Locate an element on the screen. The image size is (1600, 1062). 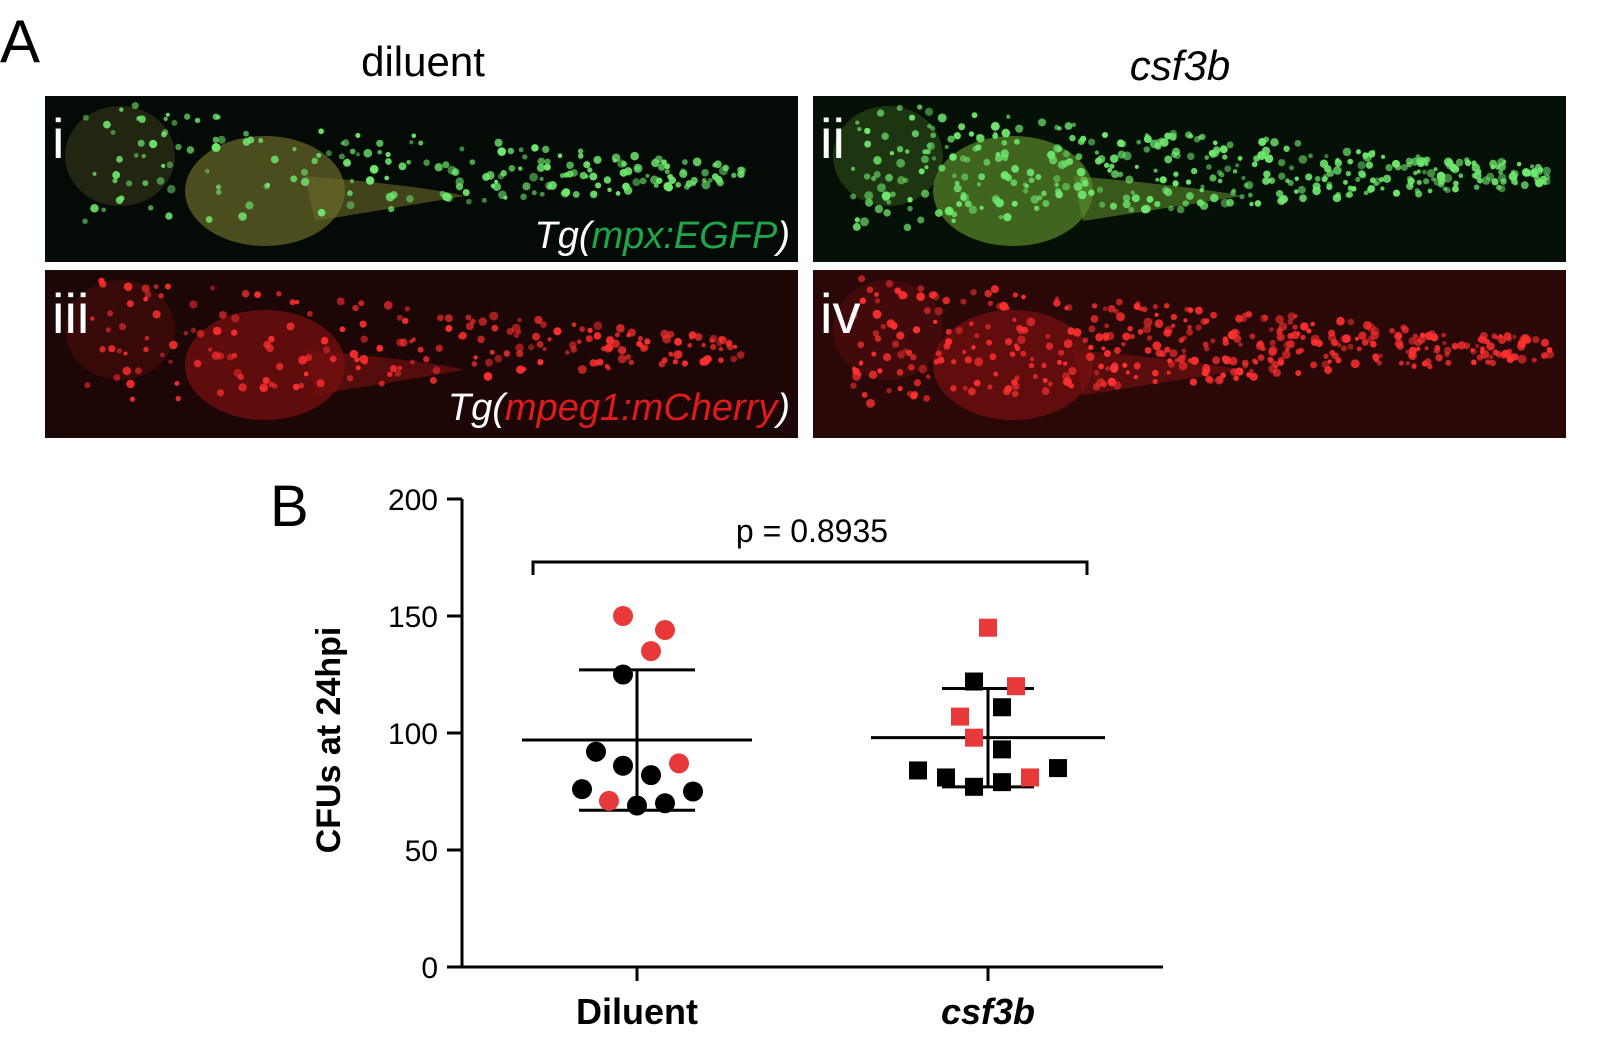
reporter-part: Tg( is located at coordinates (478, 408).